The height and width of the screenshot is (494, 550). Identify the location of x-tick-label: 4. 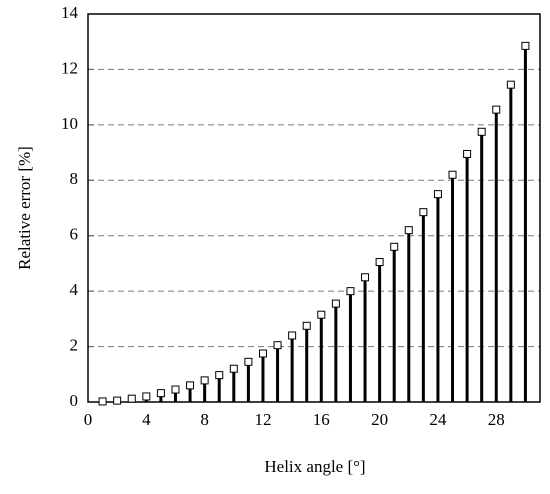
(146, 419).